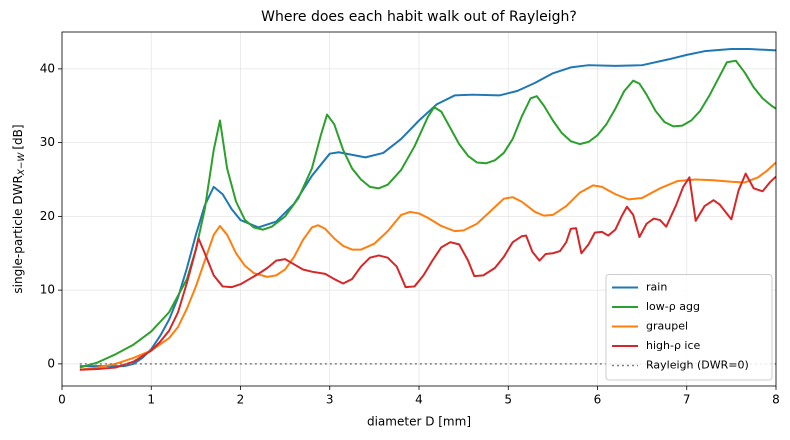 The height and width of the screenshot is (440, 790). I want to click on x-tick-label: 1, so click(151, 400).